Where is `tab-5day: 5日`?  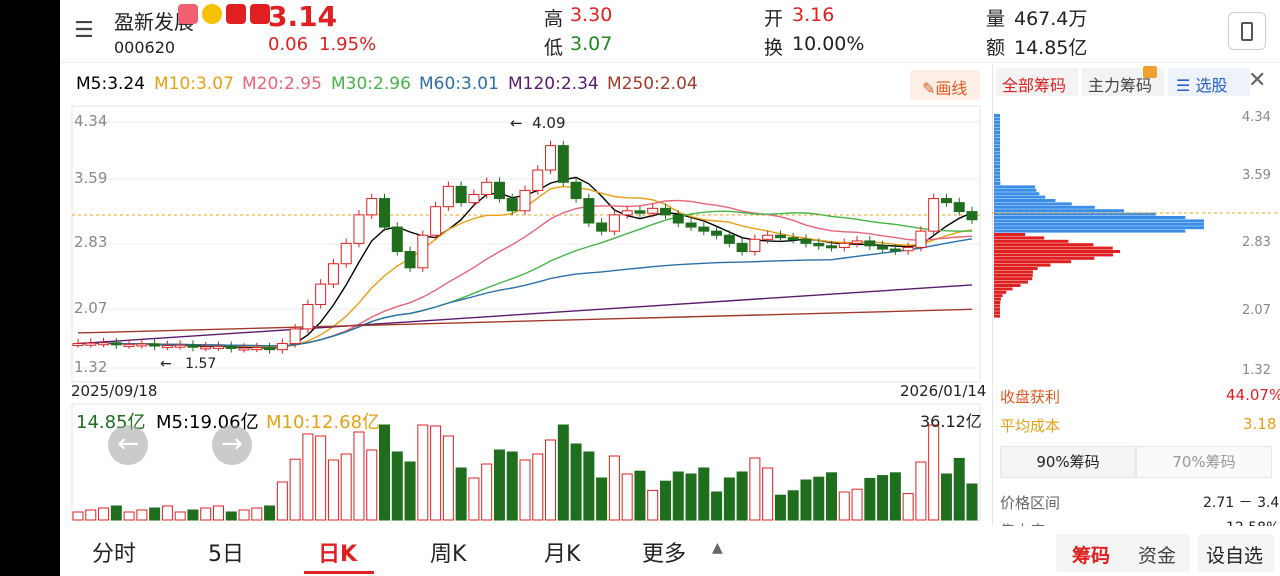
tab-5day: 5日 is located at coordinates (226, 554).